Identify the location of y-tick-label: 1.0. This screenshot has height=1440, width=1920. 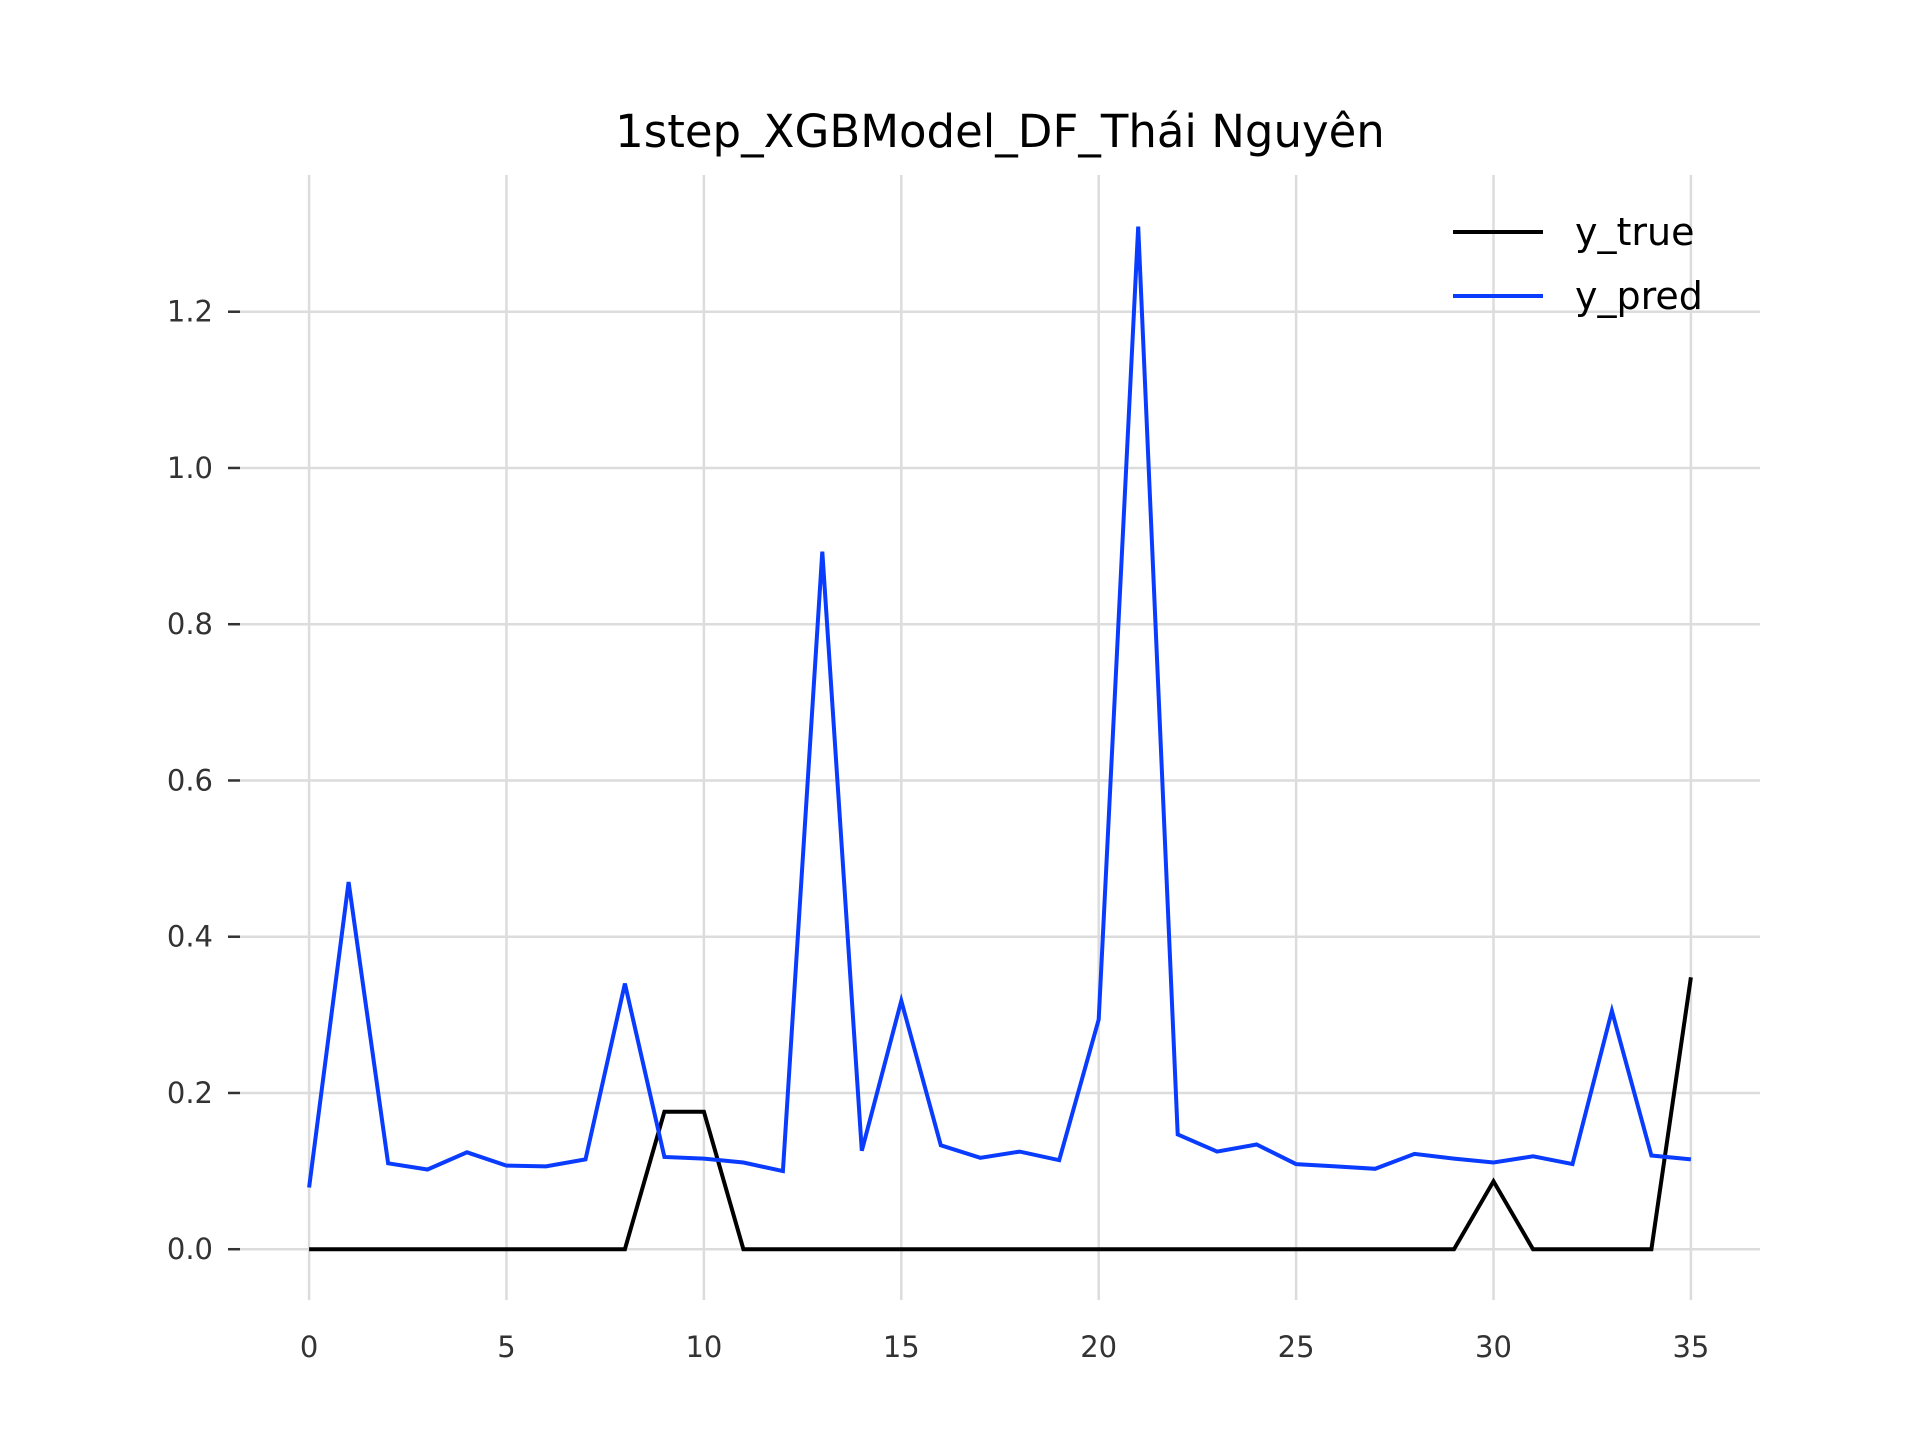
(190, 468).